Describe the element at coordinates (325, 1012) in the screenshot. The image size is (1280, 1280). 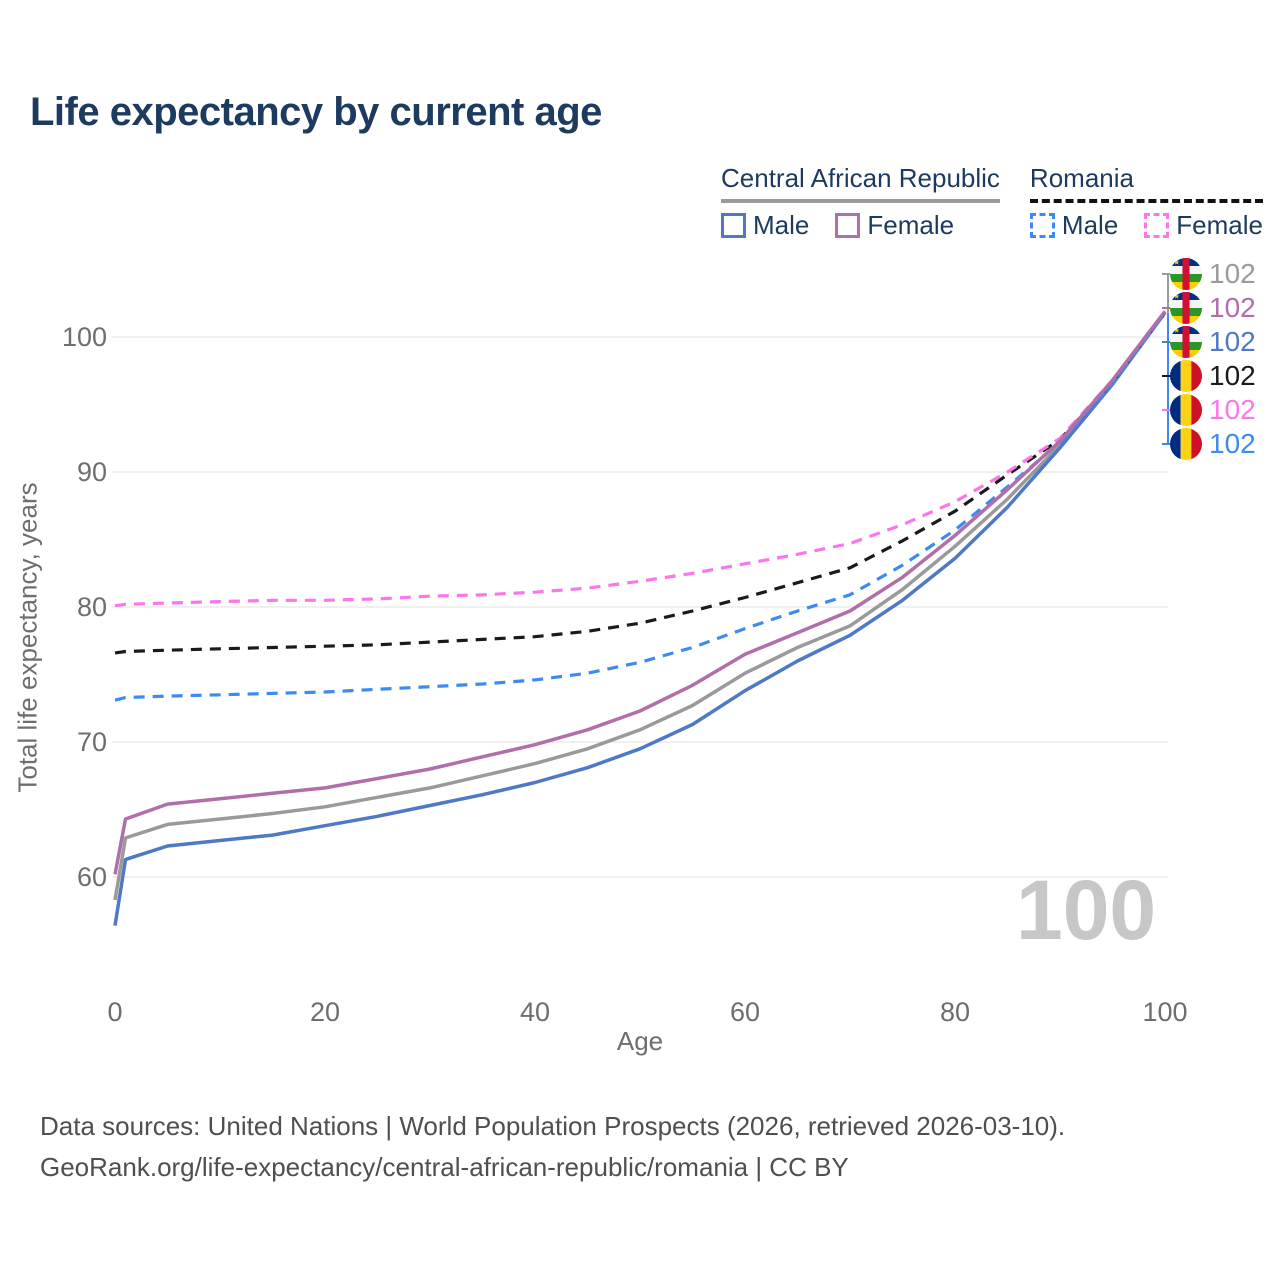
I see `x-tick-label-20: 20` at that location.